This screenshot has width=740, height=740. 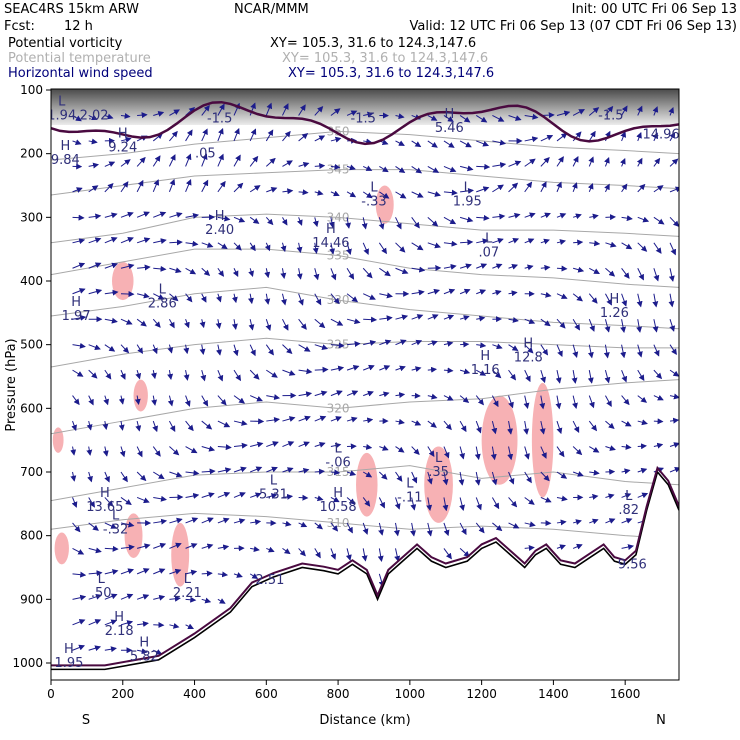 I want to click on extremum-value: 2.51, so click(x=269, y=580).